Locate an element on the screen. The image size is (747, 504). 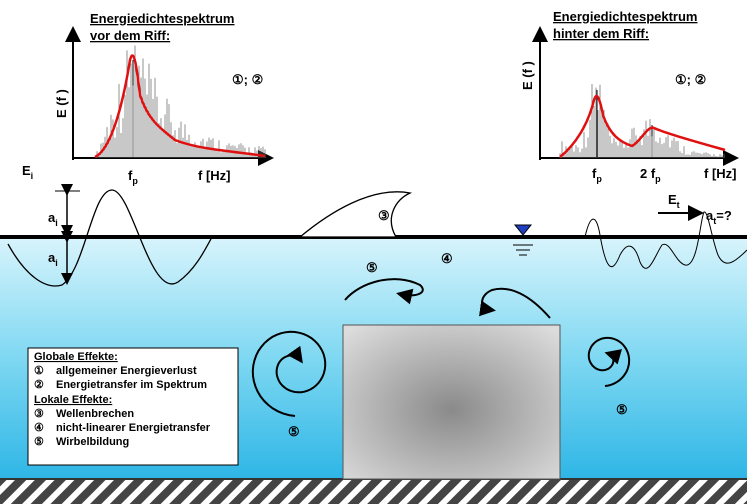
incident-wave is located at coordinates (110, 238).